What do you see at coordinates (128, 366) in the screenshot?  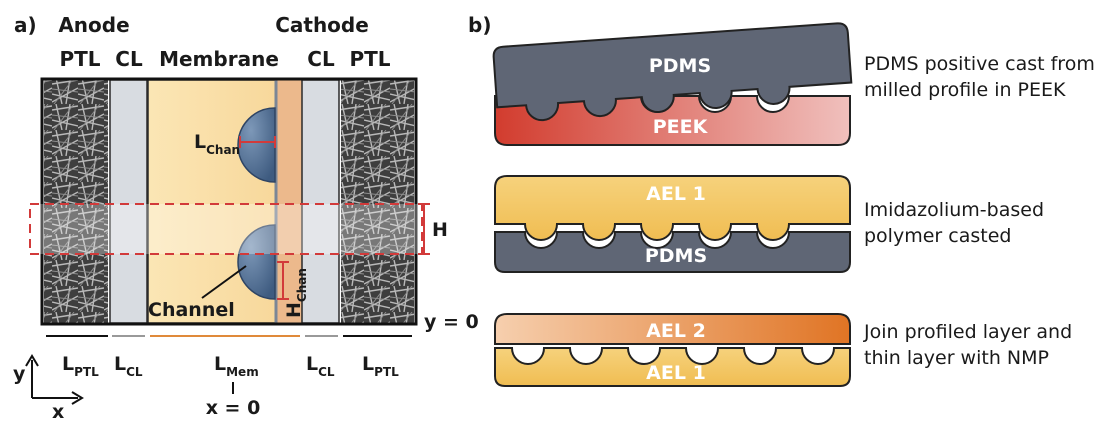 I see `l-cl-left-label: LCL` at bounding box center [128, 366].